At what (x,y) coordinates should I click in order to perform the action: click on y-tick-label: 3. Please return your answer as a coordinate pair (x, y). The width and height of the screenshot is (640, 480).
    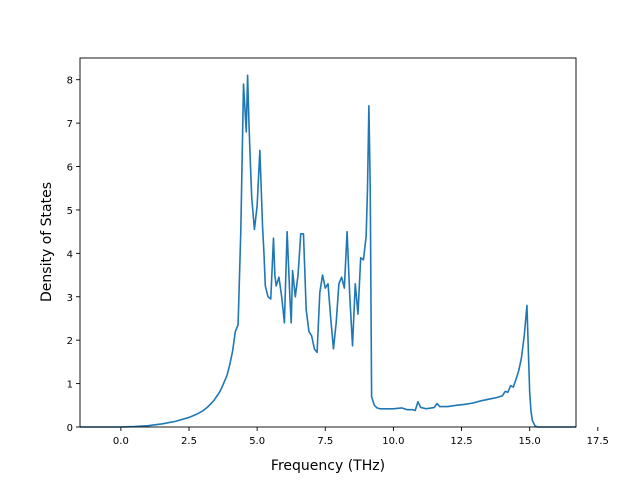
    Looking at the image, I should click on (70, 298).